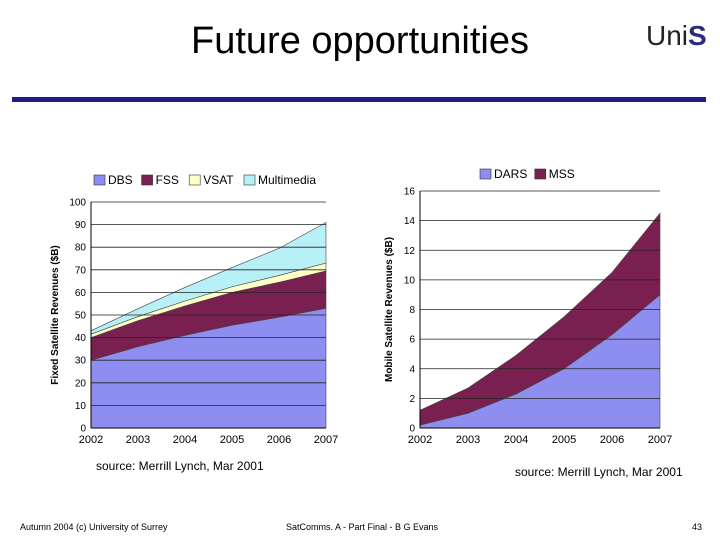  Describe the element at coordinates (81, 225) in the screenshot. I see `fixed-ytick-label: 90` at that location.